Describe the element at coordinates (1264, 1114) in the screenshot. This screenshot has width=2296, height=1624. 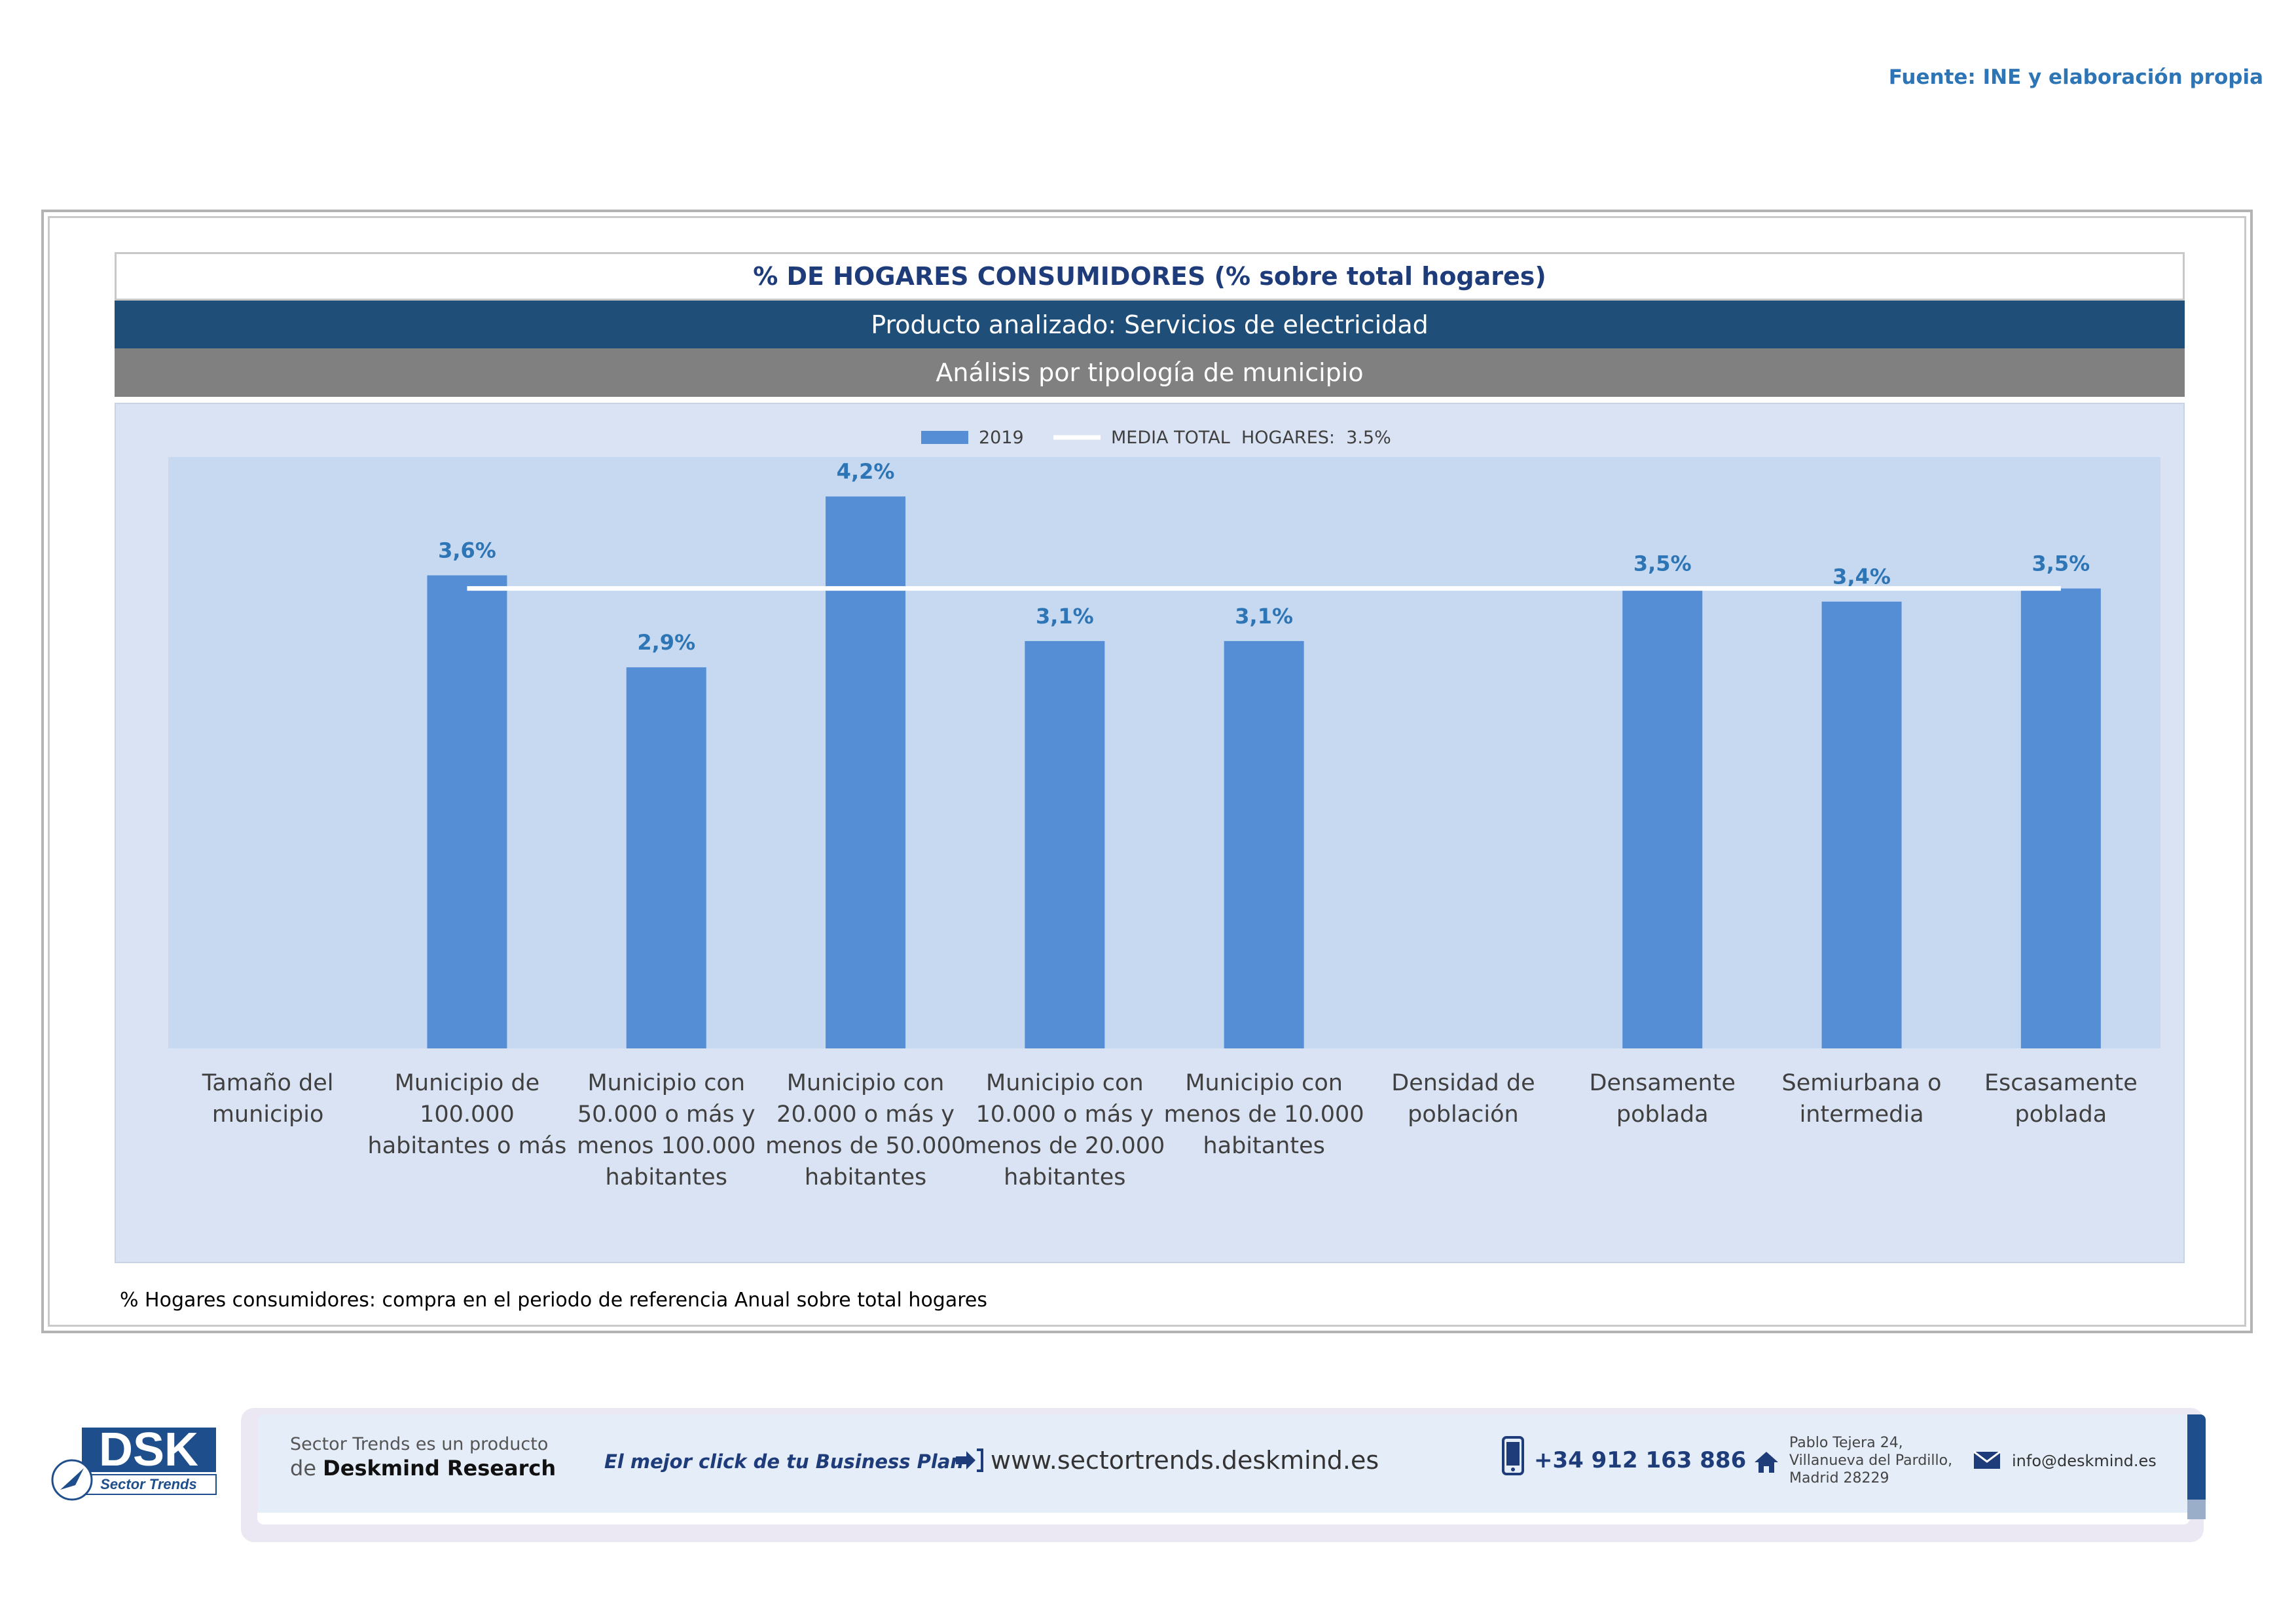
I see `category-label-5: Municipio con menos de 10.000 habitantes` at that location.